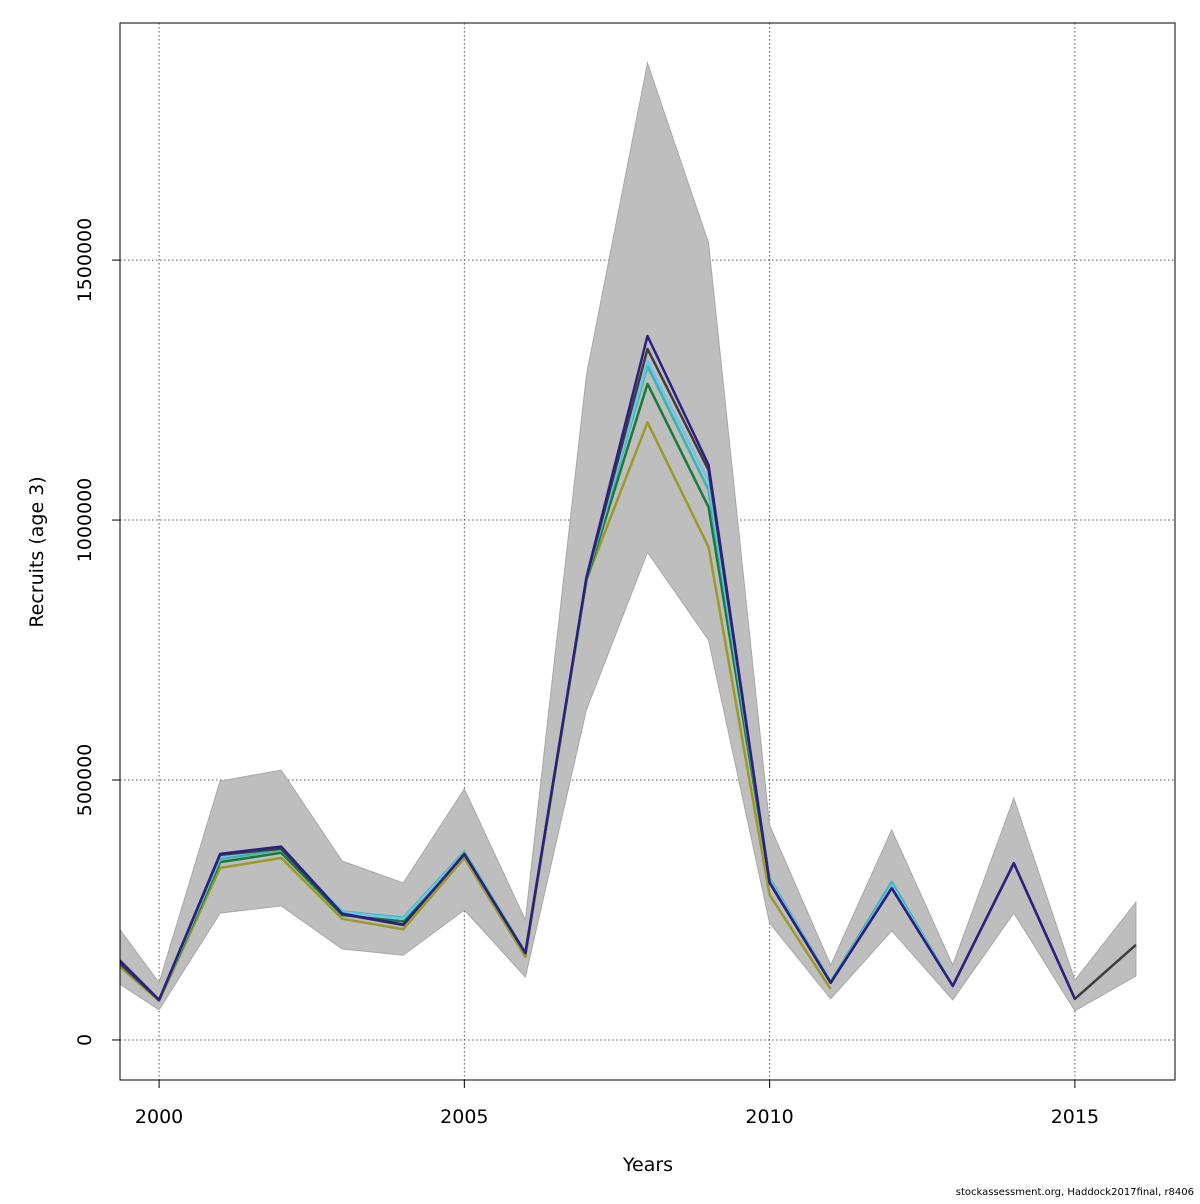 This screenshot has height=1204, width=1200. What do you see at coordinates (85, 780) in the screenshot?
I see `y-tick-label: 500000` at bounding box center [85, 780].